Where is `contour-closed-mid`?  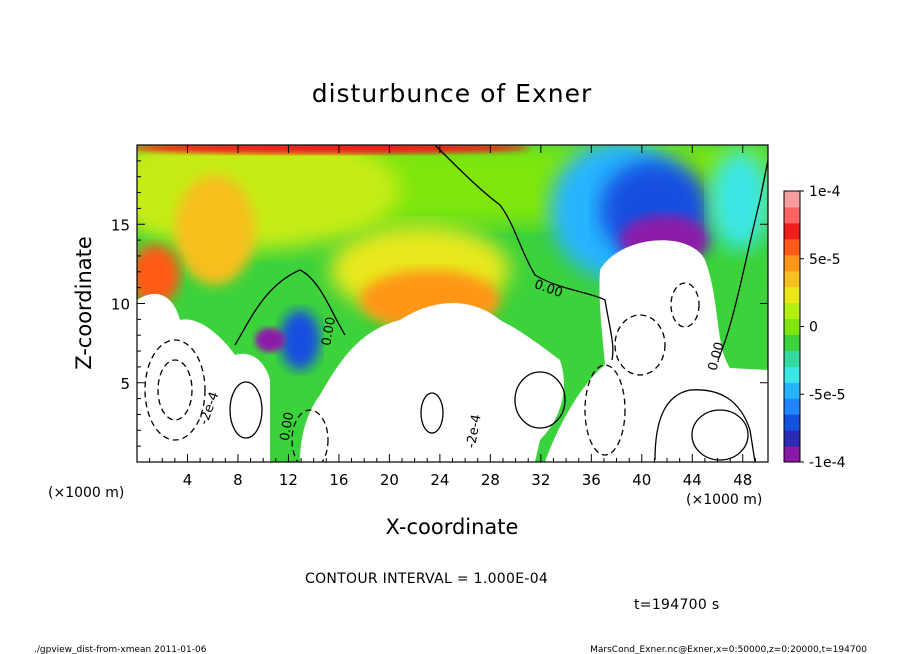
contour-closed-mid is located at coordinates (432, 413).